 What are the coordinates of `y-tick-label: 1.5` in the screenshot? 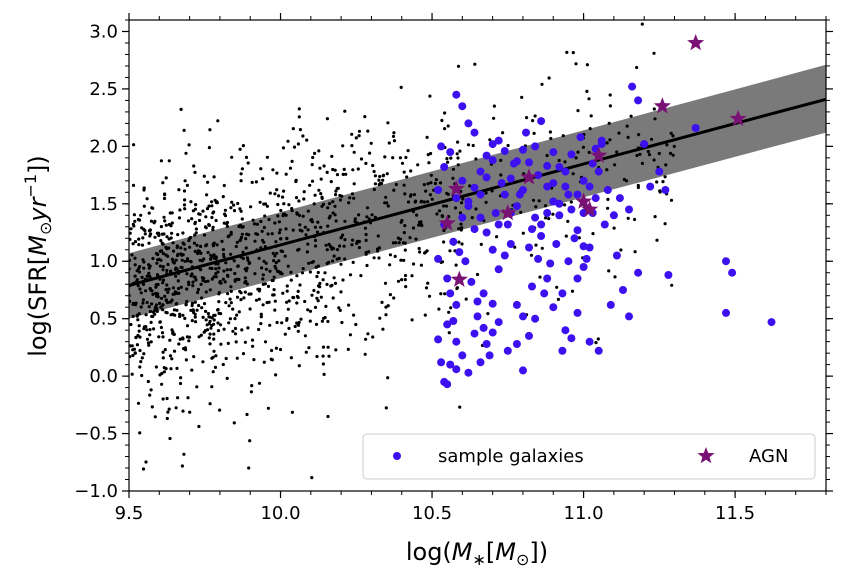 It's located at (103, 204).